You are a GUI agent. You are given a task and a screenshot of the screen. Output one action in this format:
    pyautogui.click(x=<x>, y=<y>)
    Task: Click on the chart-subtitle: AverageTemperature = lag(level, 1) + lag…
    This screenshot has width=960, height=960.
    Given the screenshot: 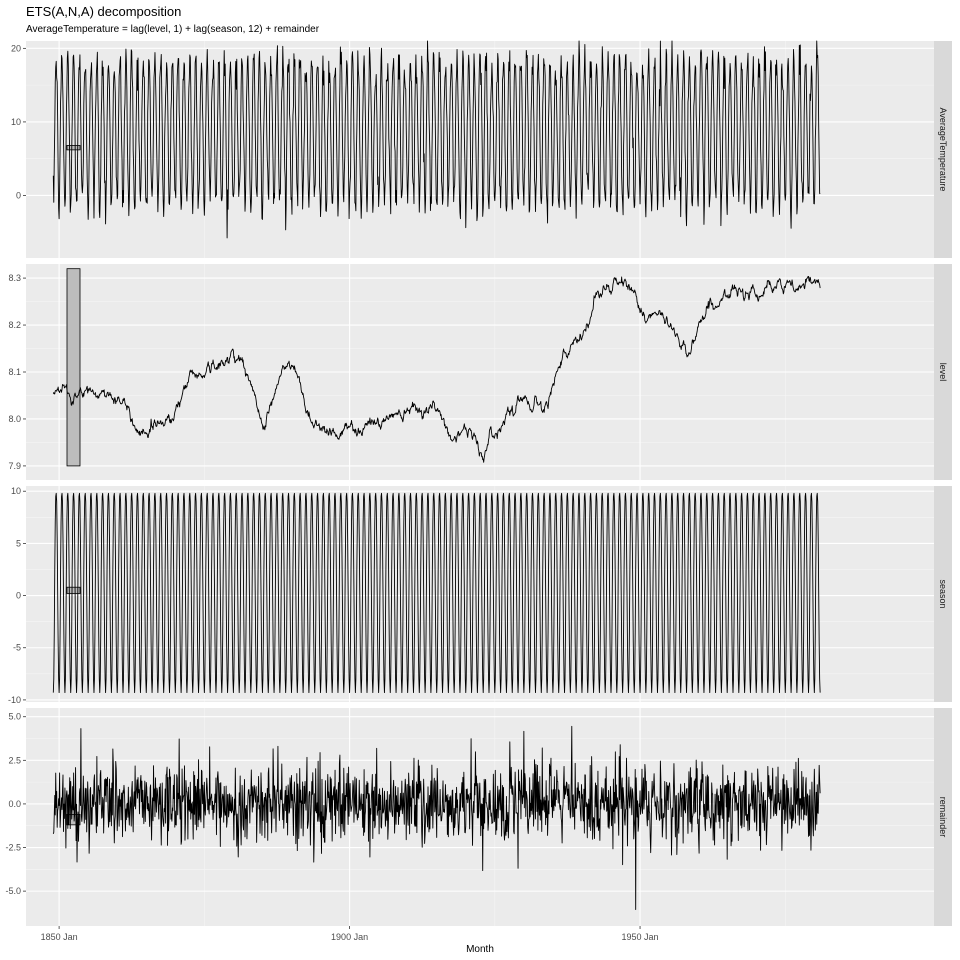 What is the action you would take?
    pyautogui.click(x=173, y=29)
    